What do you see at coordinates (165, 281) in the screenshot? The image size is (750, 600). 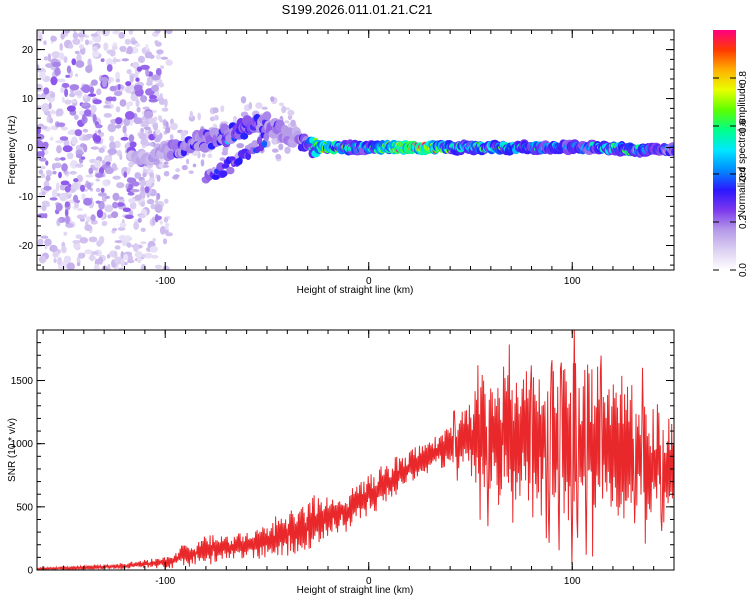 I see `top-x-tick-label: -100` at bounding box center [165, 281].